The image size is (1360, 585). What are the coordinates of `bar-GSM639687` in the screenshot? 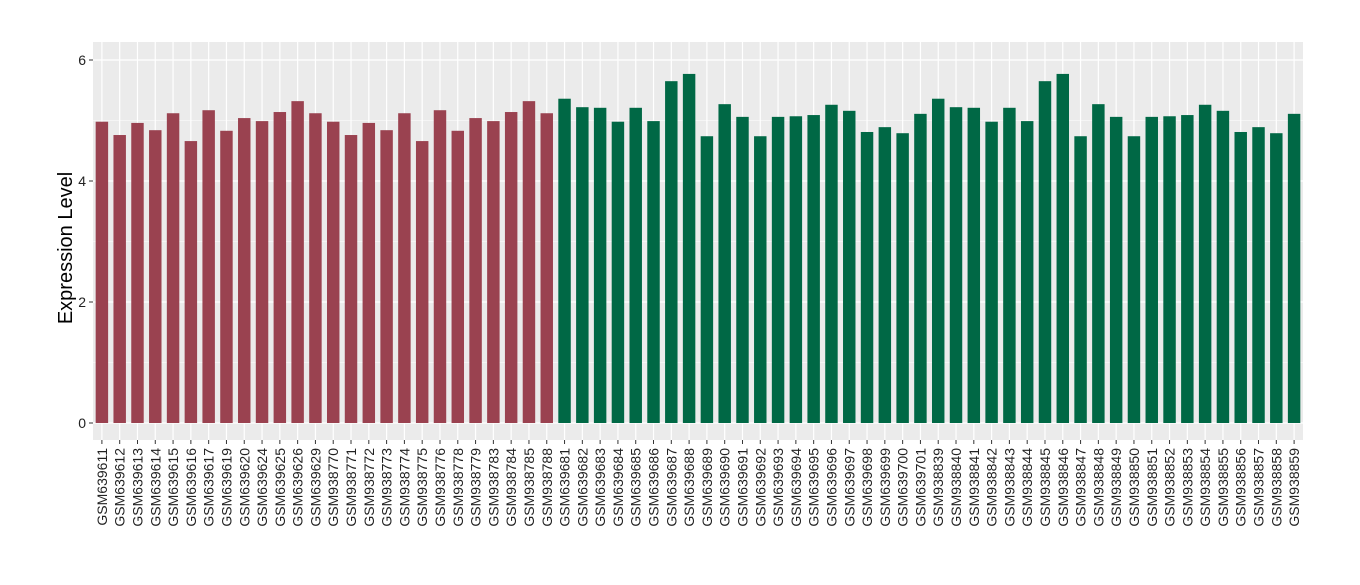 It's located at (671, 252).